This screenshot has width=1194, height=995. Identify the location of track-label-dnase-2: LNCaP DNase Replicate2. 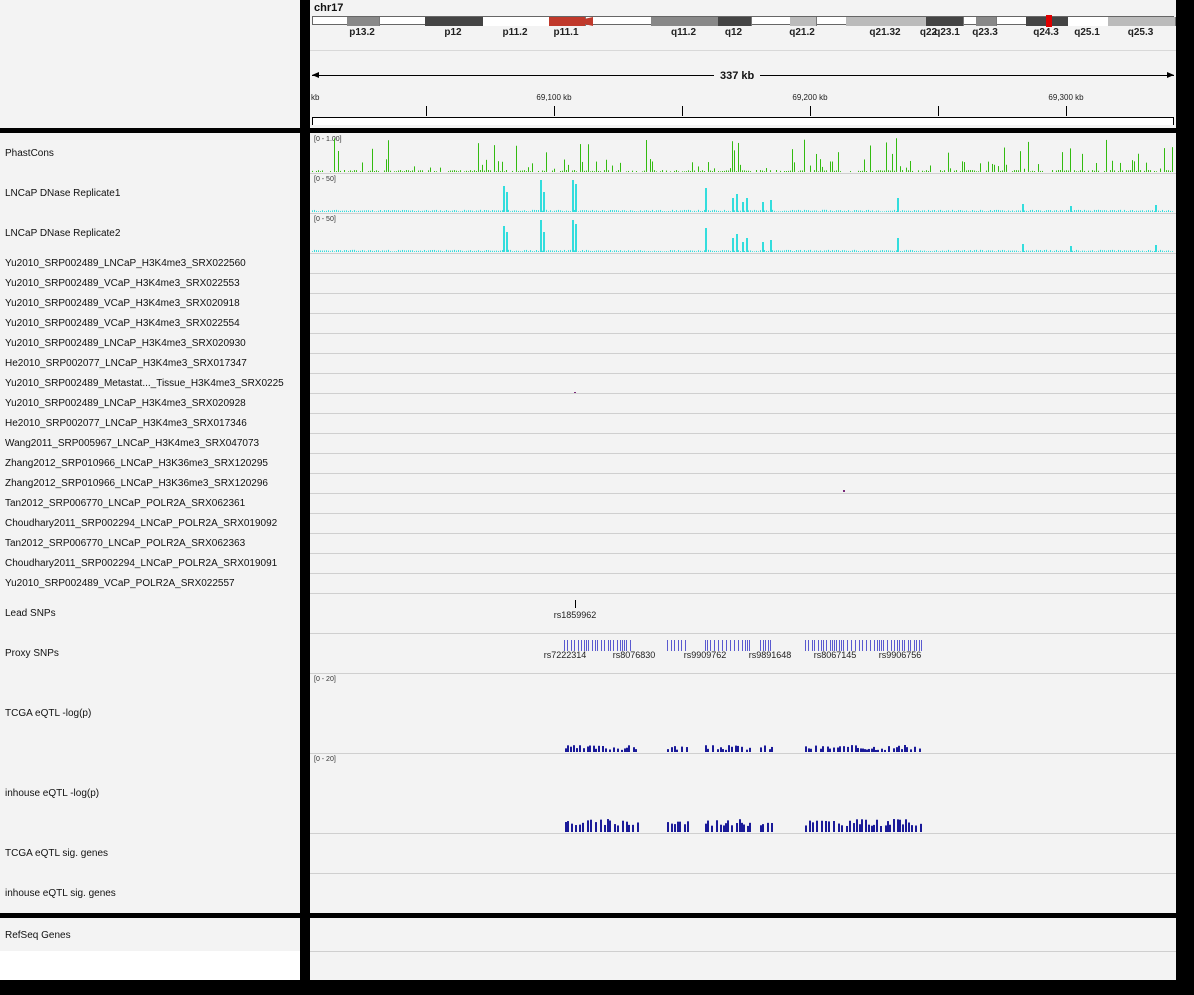
(63, 233).